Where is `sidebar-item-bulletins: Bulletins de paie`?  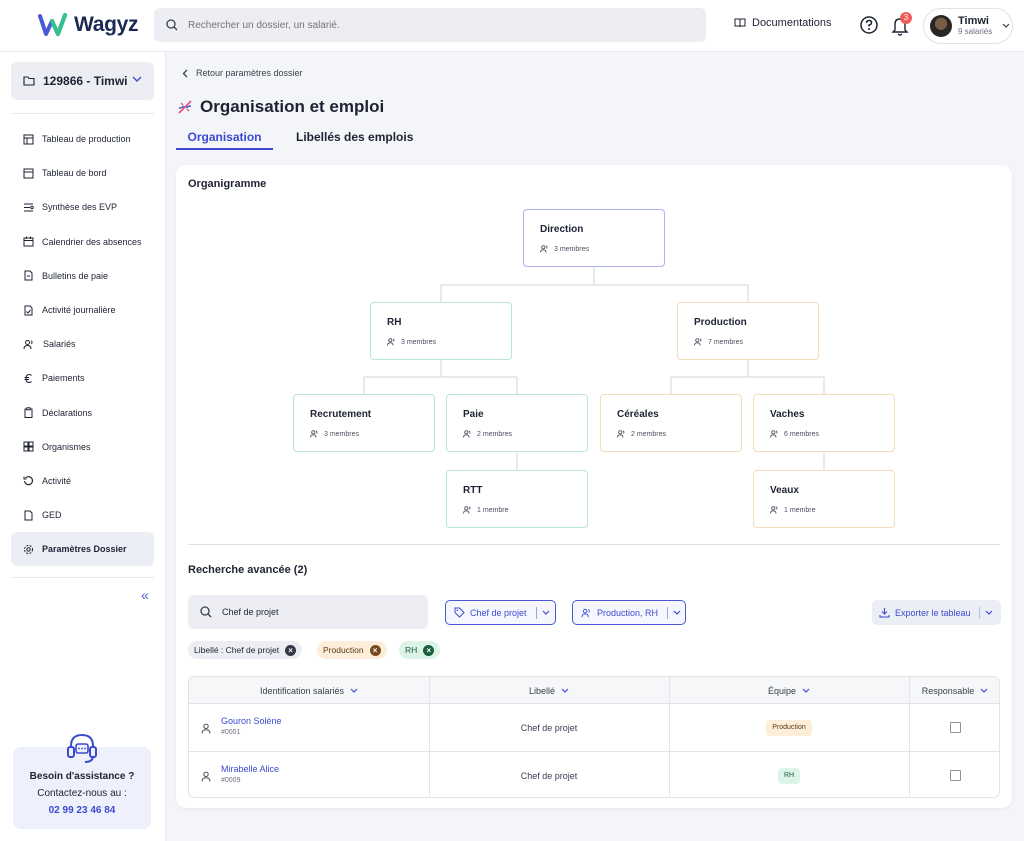 sidebar-item-bulletins: Bulletins de paie is located at coordinates (82, 276).